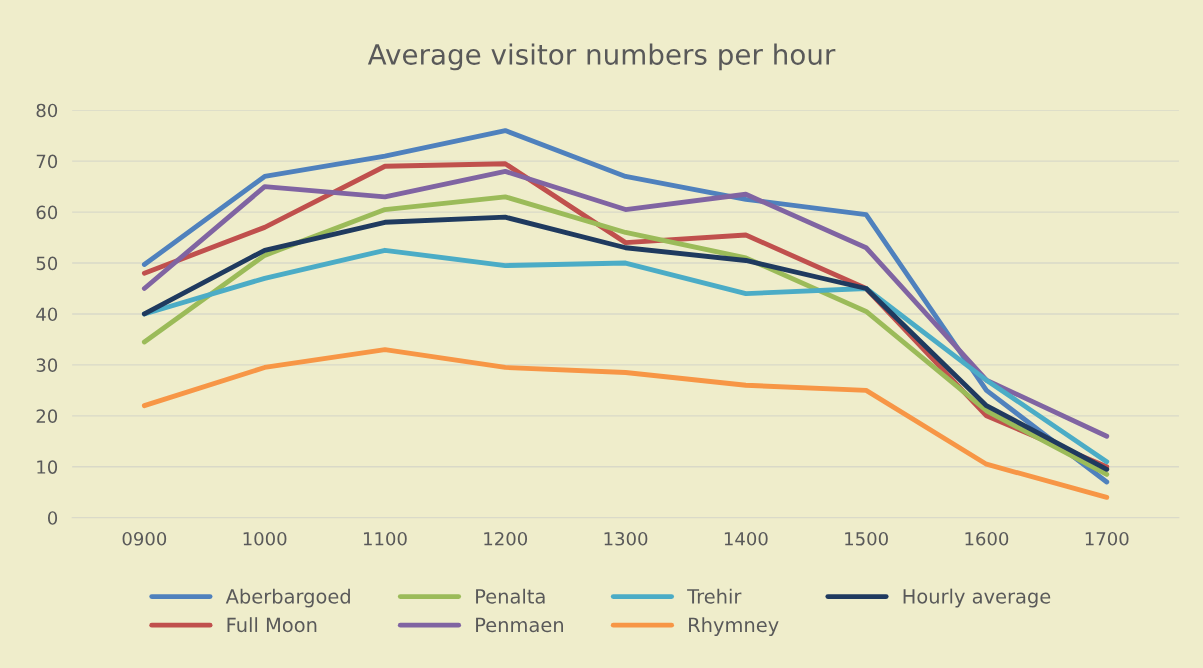 This screenshot has width=1203, height=668. What do you see at coordinates (287, 598) in the screenshot?
I see `legend-label: Aberbargoed` at bounding box center [287, 598].